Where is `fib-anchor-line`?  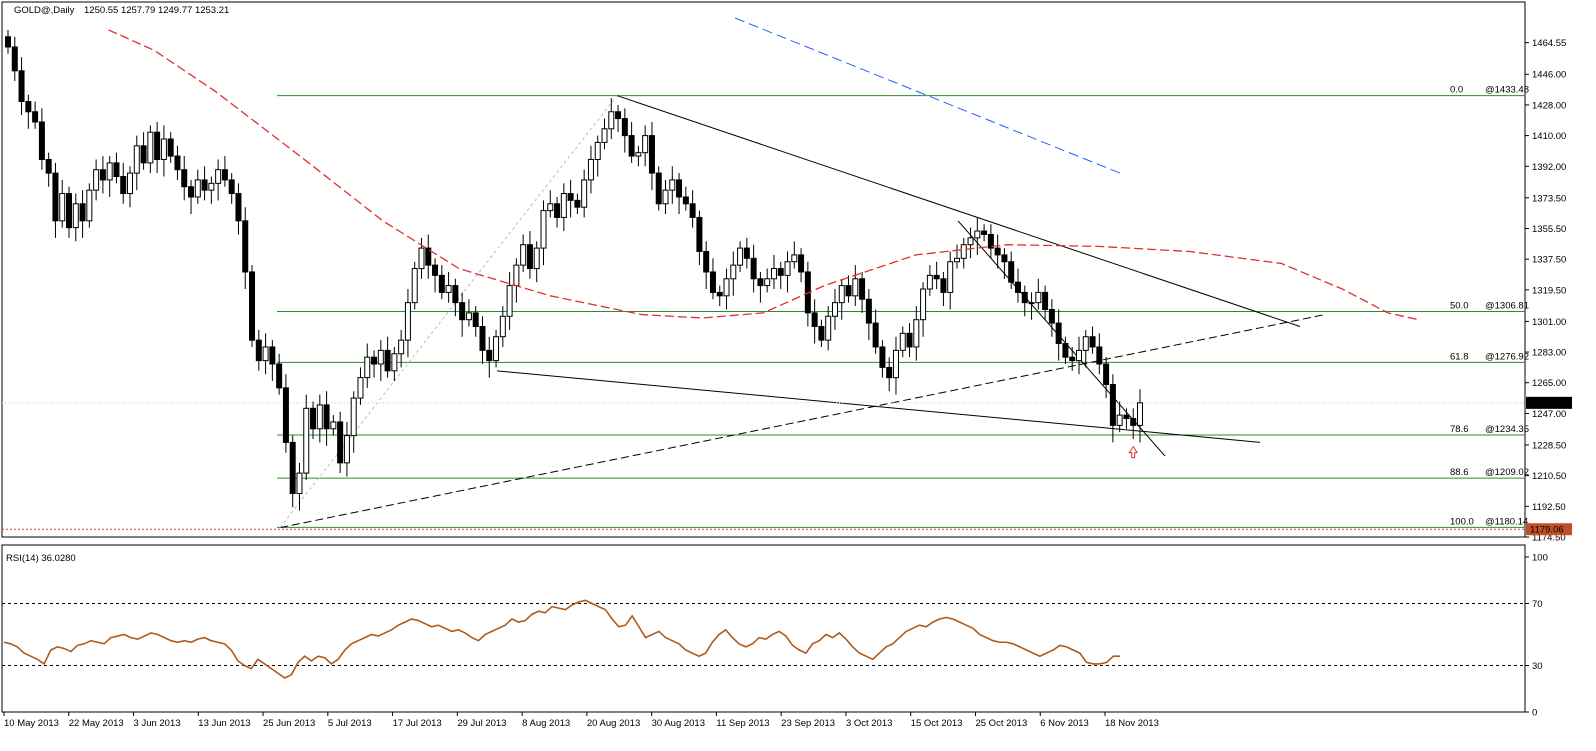 fib-anchor-line is located at coordinates (448, 311).